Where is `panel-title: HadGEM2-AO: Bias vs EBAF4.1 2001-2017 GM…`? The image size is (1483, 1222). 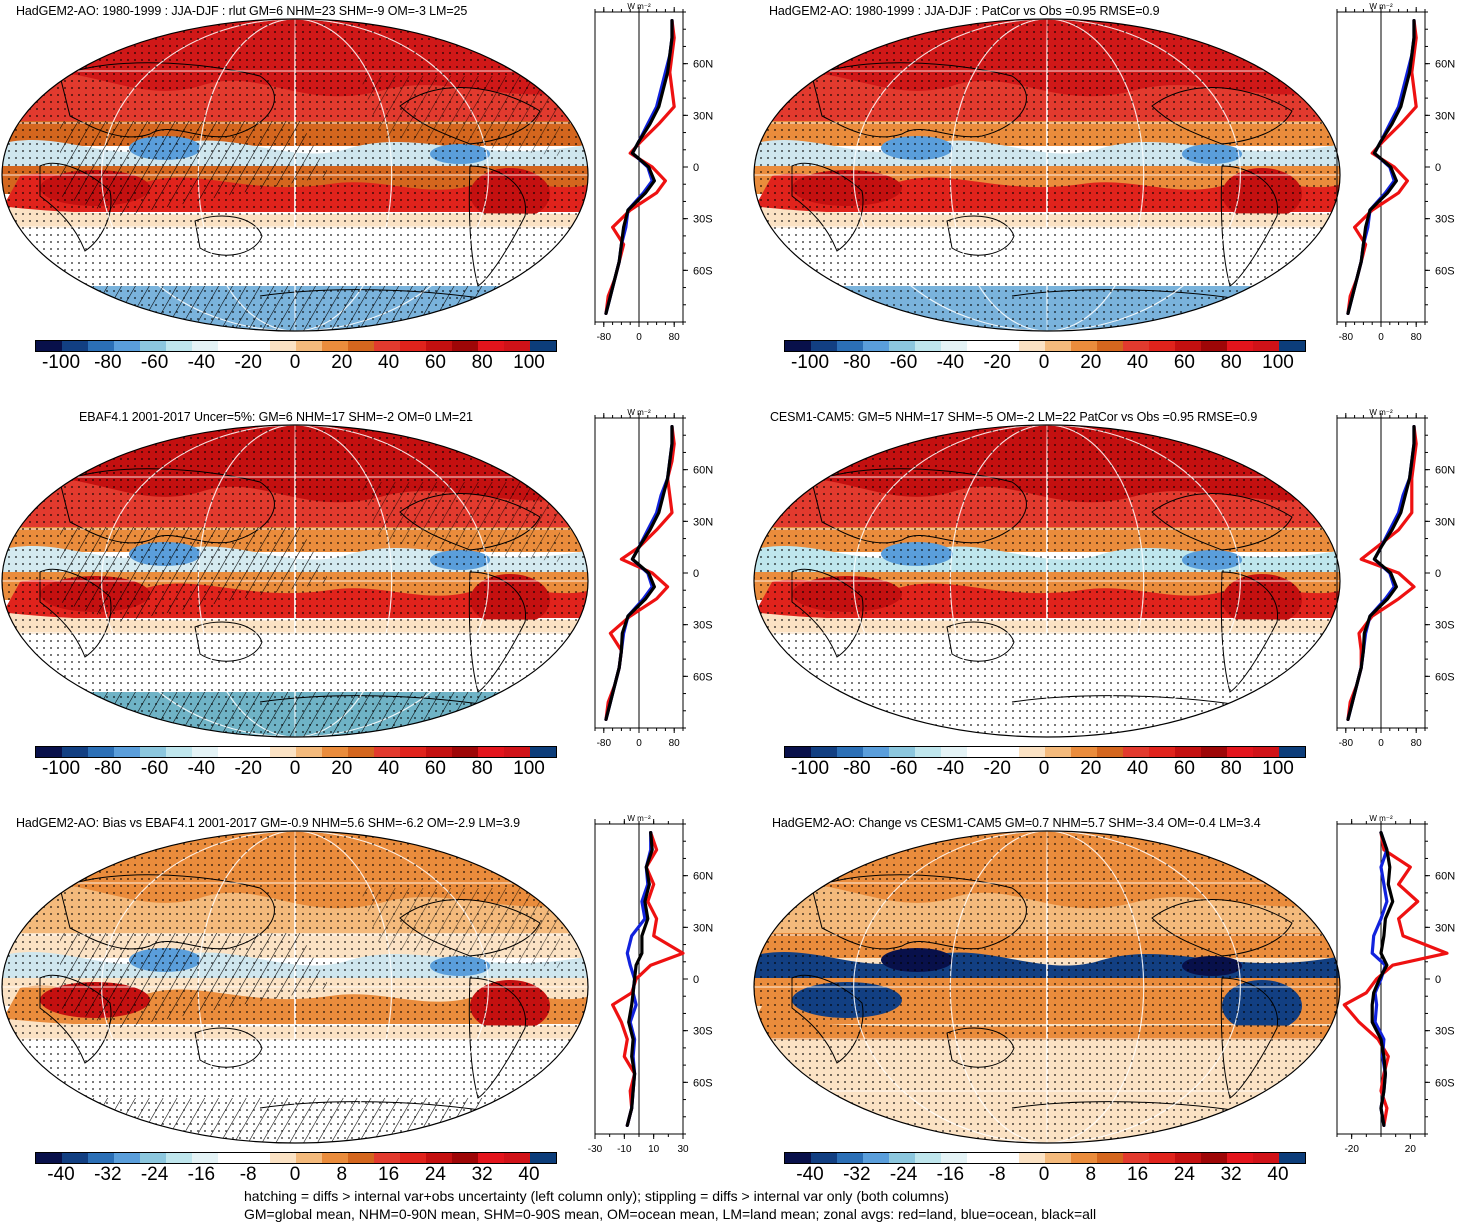
panel-title: HadGEM2-AO: Bias vs EBAF4.1 2001-2017 GM… is located at coordinates (268, 823).